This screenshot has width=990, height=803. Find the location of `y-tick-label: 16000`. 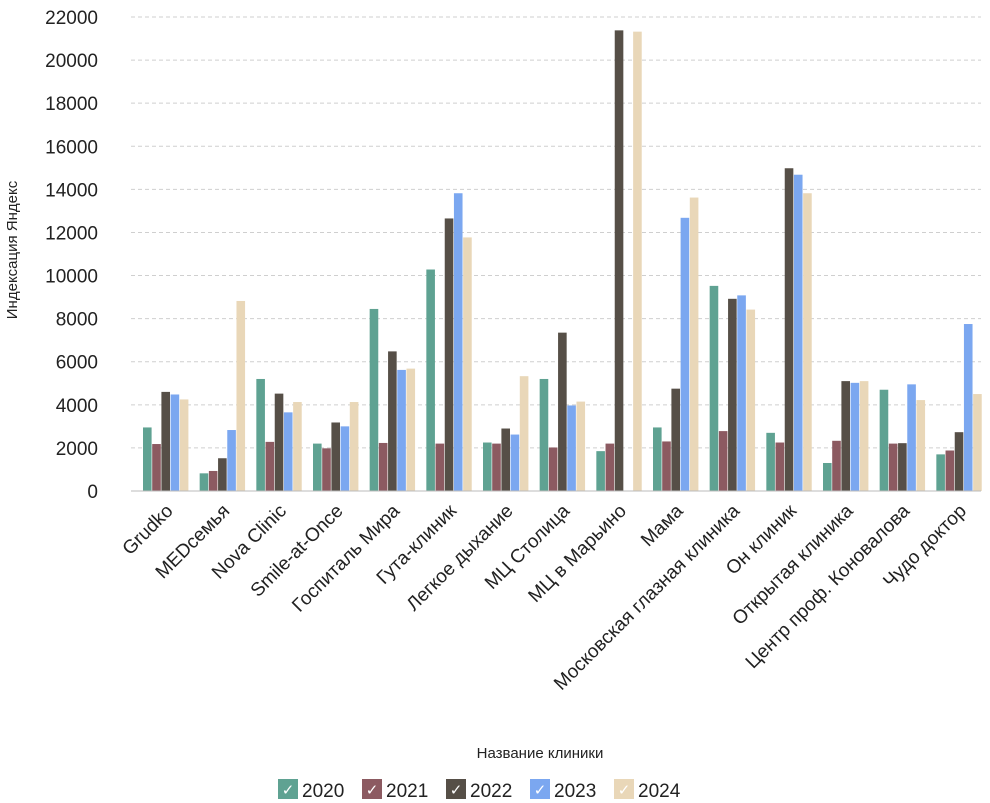

y-tick-label: 16000 is located at coordinates (71, 147).